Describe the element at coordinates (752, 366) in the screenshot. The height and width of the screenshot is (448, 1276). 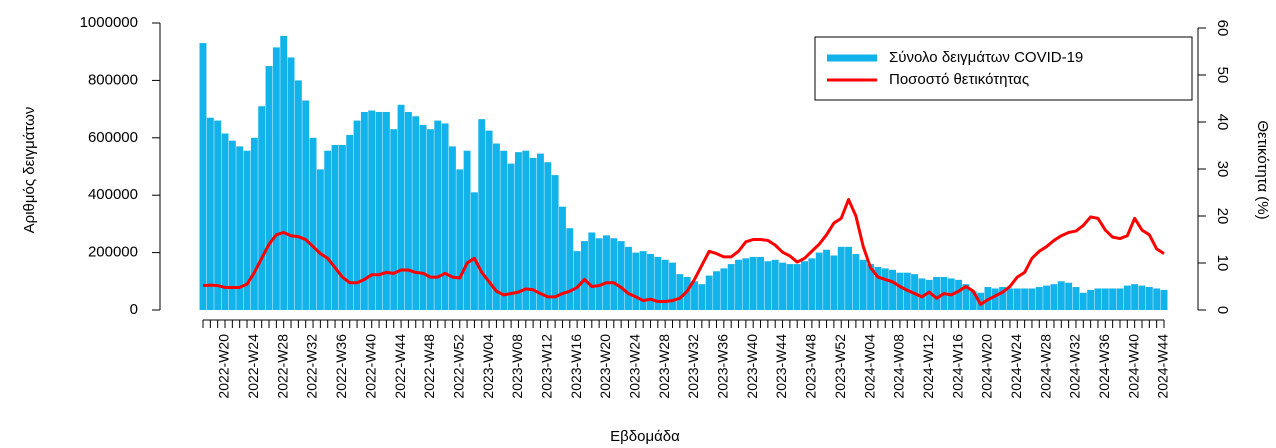
I see `x-tick-label: 2023-W40` at that location.